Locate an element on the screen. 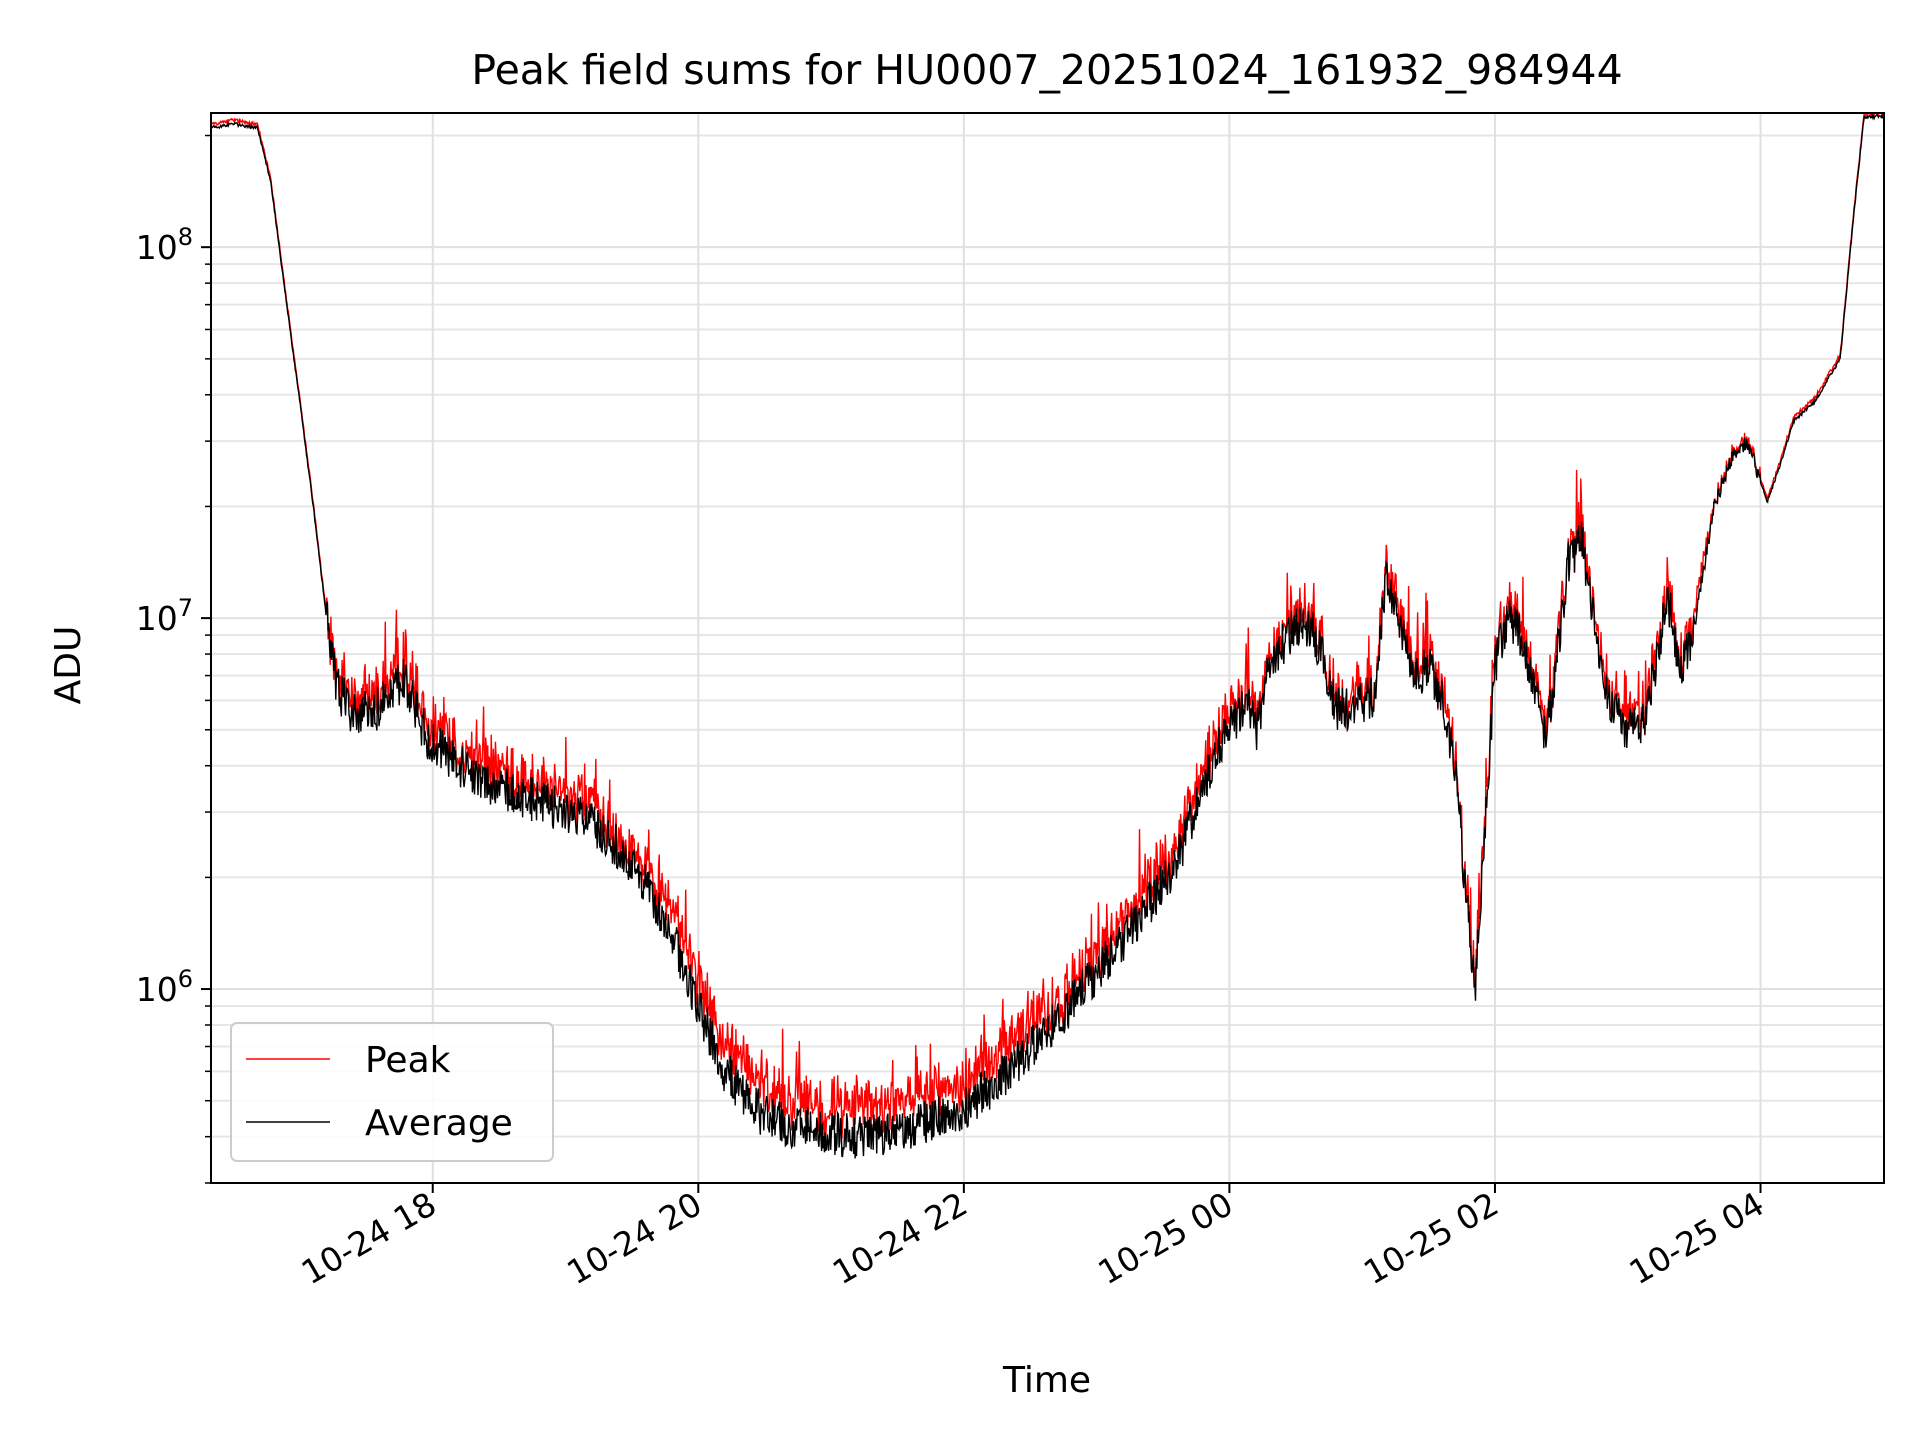  legend-box is located at coordinates (392, 1092).